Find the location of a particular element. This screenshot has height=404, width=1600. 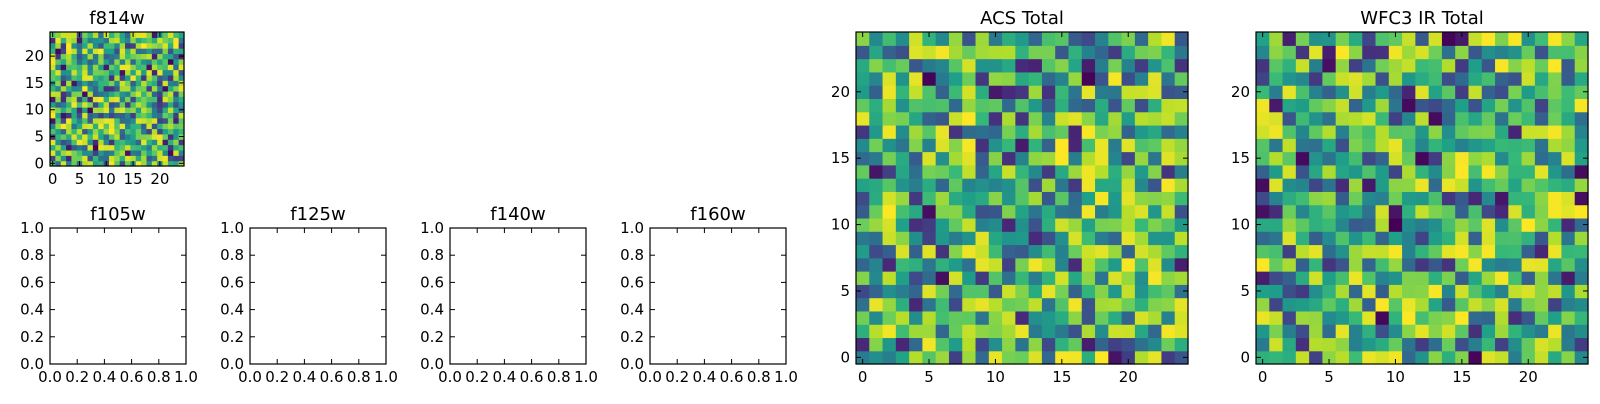

x-tick-label: 10 is located at coordinates (106, 179).